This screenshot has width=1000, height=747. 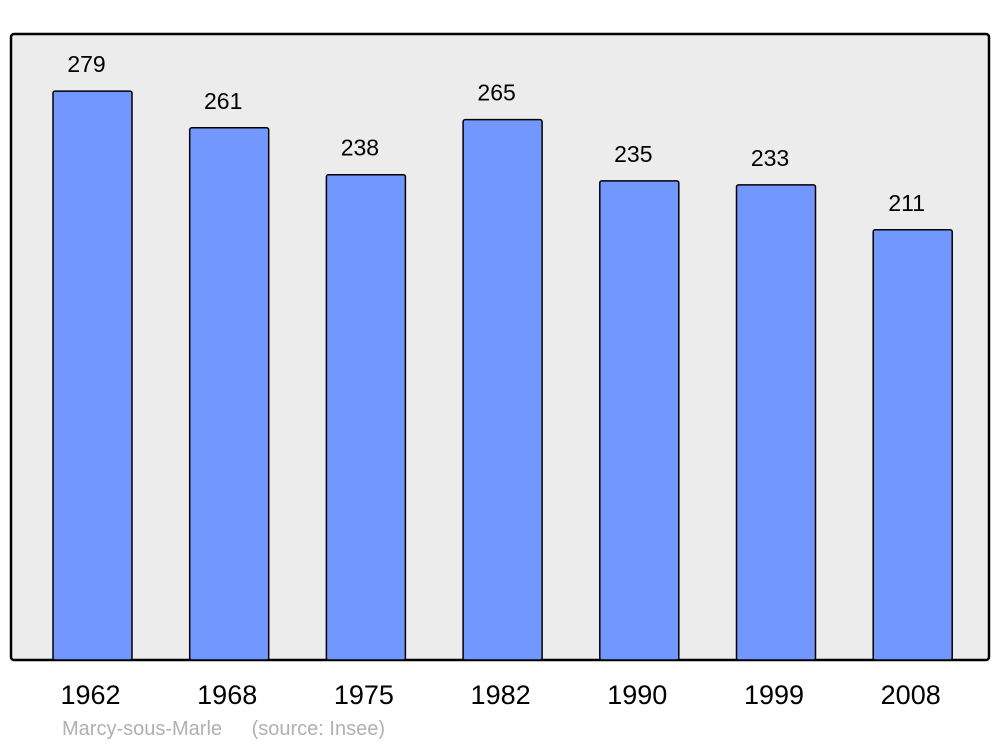 I want to click on data-label-1968: 261, so click(x=223, y=101).